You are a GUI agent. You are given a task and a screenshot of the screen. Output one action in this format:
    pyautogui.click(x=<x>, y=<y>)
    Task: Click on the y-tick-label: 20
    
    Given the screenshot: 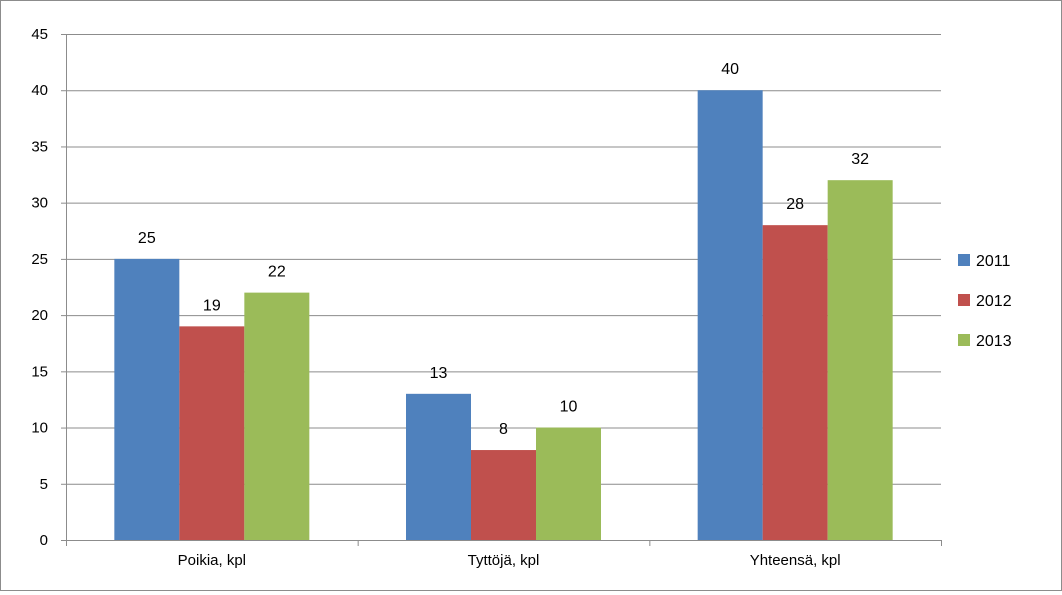 What is the action you would take?
    pyautogui.click(x=39, y=315)
    